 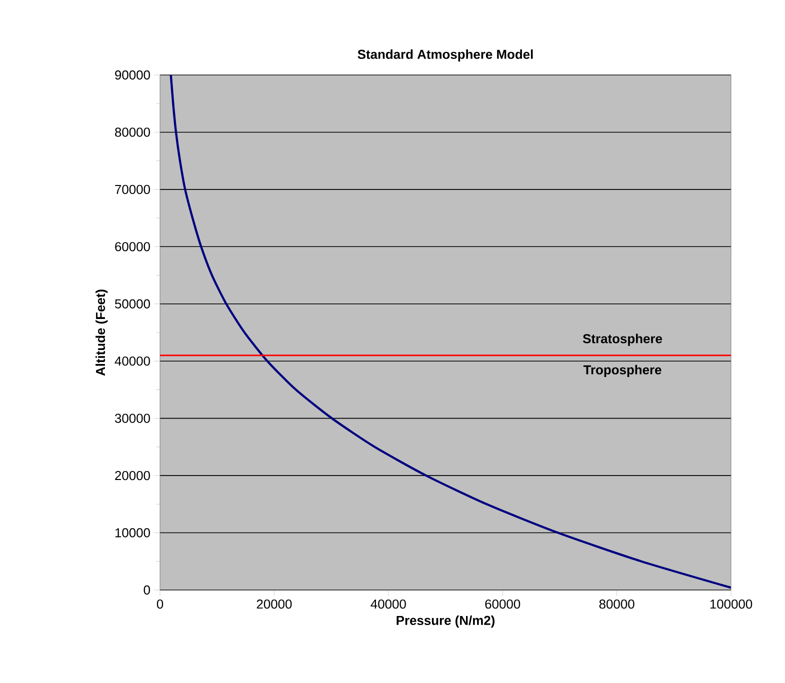 What do you see at coordinates (132, 189) in the screenshot?
I see `y-tick-label: 70000` at bounding box center [132, 189].